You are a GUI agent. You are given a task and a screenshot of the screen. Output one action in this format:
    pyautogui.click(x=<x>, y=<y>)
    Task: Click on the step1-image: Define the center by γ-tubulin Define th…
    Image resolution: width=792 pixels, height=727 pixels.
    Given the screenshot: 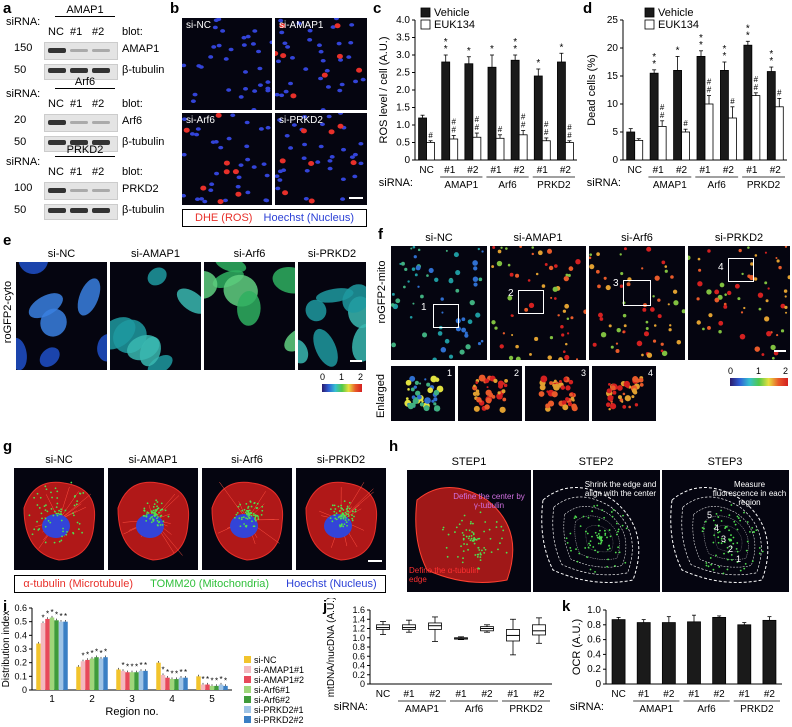 What is the action you would take?
    pyautogui.click(x=469, y=531)
    